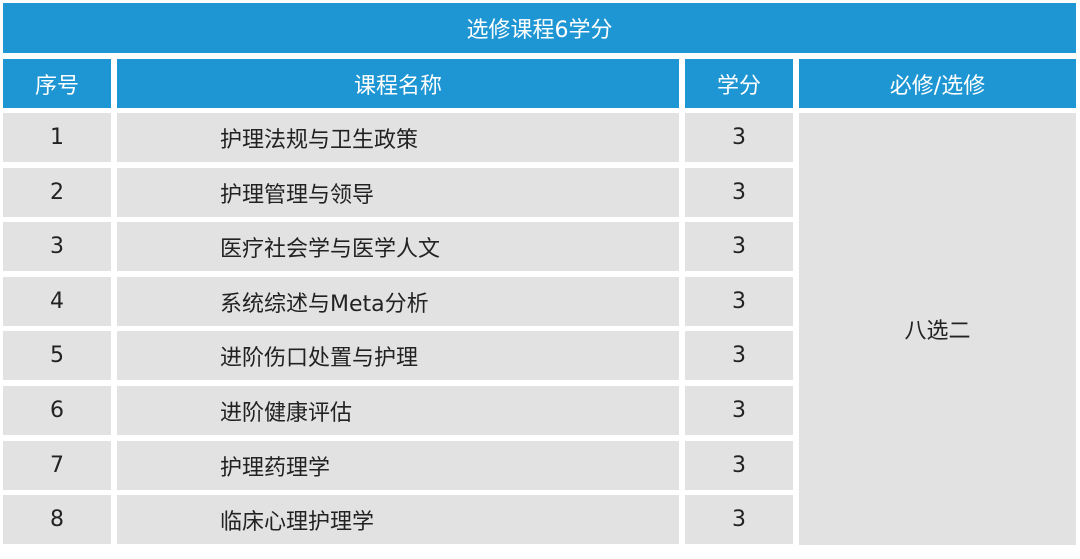  Describe the element at coordinates (398, 465) in the screenshot. I see `row-course-name: 护理药理学` at that location.